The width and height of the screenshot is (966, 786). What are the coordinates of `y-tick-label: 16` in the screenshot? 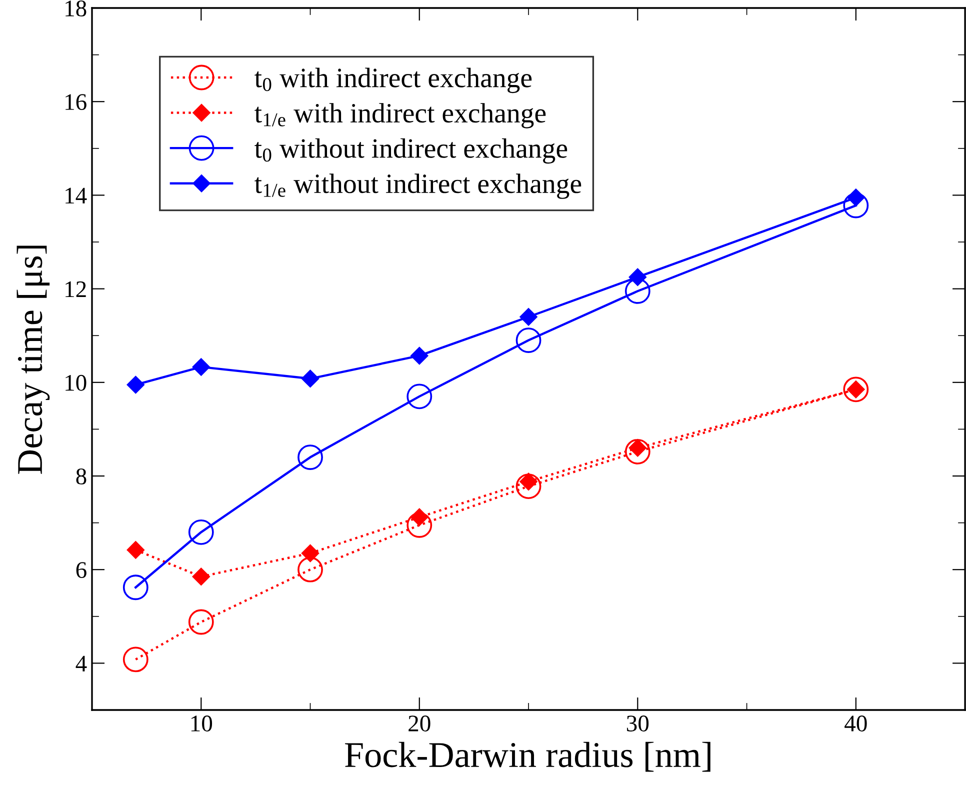 It's located at (76, 102).